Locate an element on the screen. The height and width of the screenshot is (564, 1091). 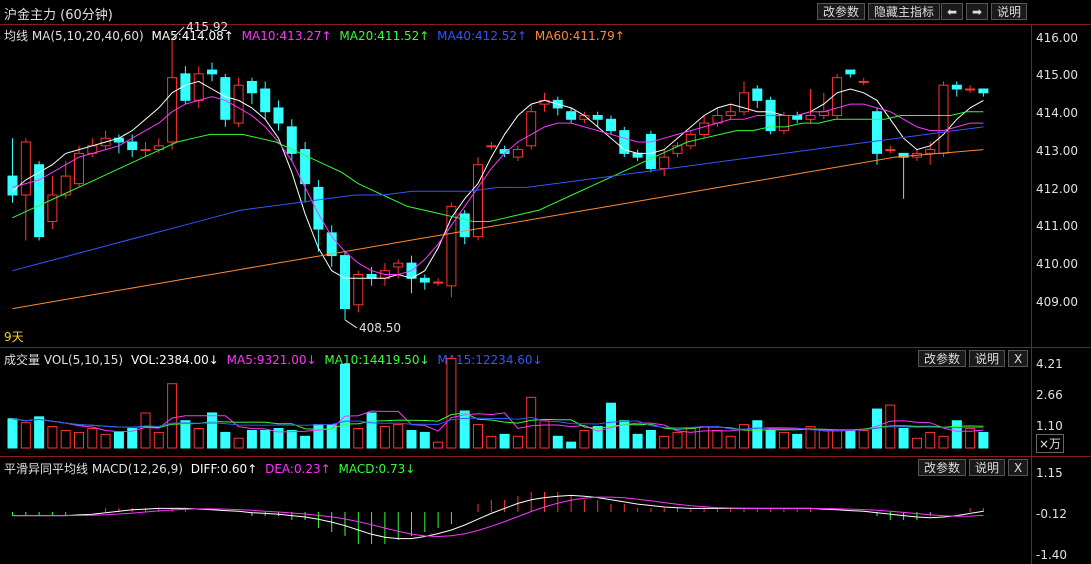
vol-label: VOL:2384.00↓ is located at coordinates (174, 360).